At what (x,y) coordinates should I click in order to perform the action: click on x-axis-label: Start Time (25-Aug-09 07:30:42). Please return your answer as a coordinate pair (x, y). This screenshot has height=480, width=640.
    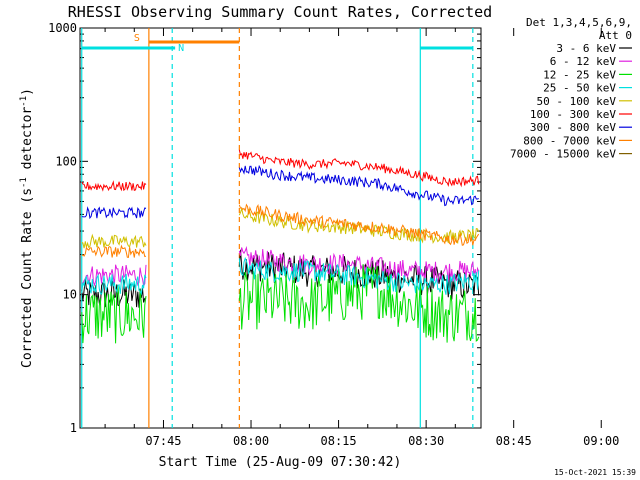
    Looking at the image, I should click on (280, 462).